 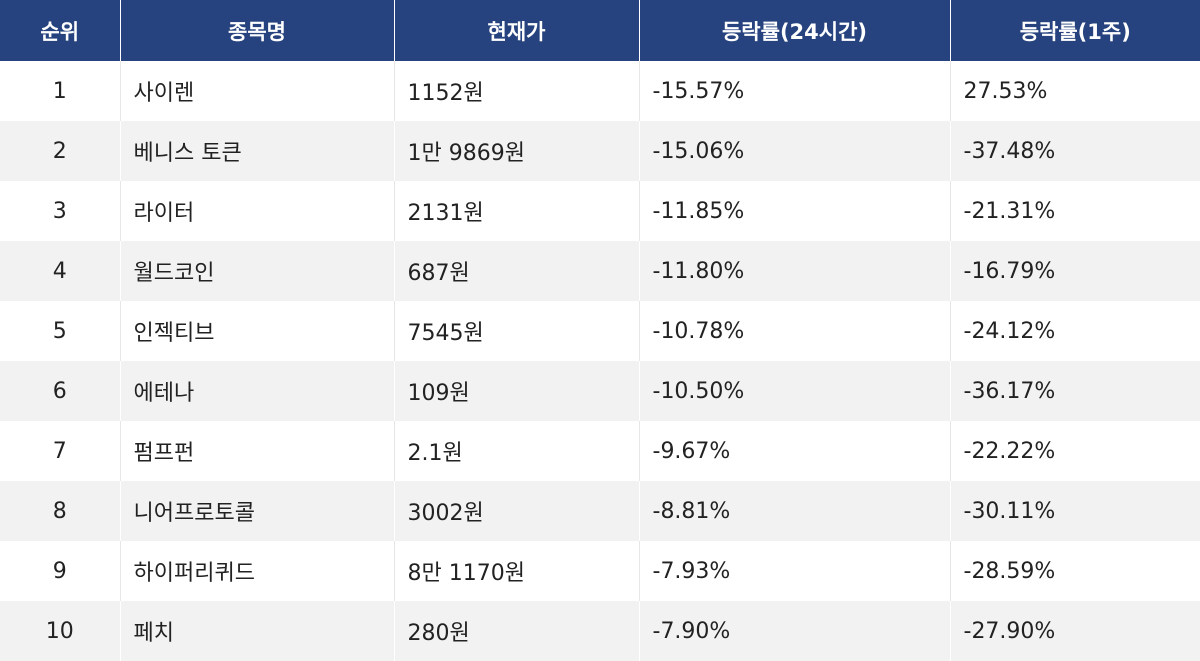 I want to click on change-24h-cell: -10.50%, so click(x=795, y=391).